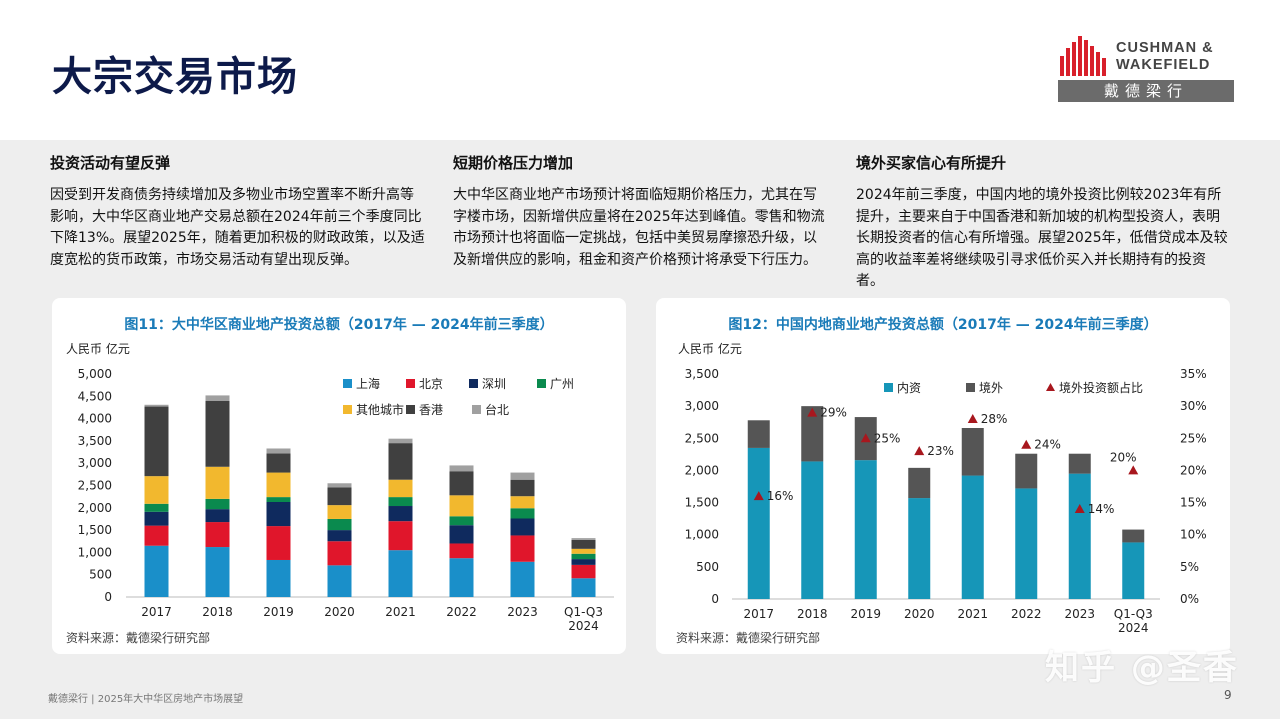 The height and width of the screenshot is (719, 1280). Describe the element at coordinates (1123, 457) in the screenshot. I see `share-label: 20%` at that location.